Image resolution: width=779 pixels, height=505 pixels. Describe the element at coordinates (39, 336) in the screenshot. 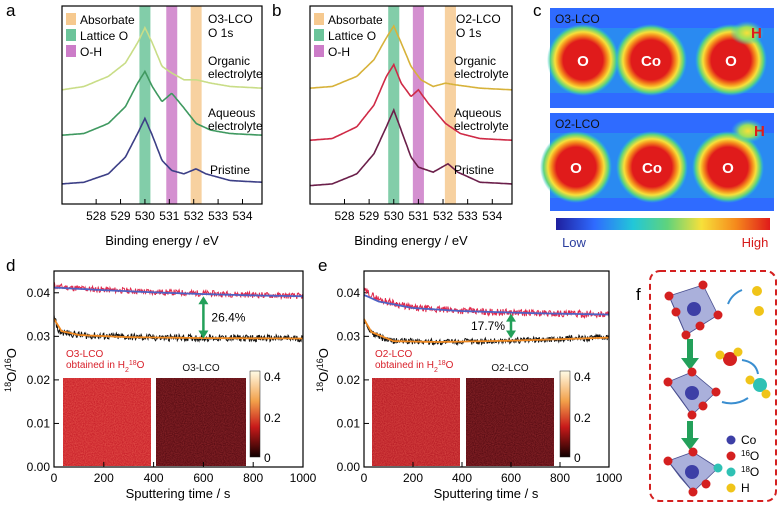

I see `y-tick-label: 0.03` at that location.